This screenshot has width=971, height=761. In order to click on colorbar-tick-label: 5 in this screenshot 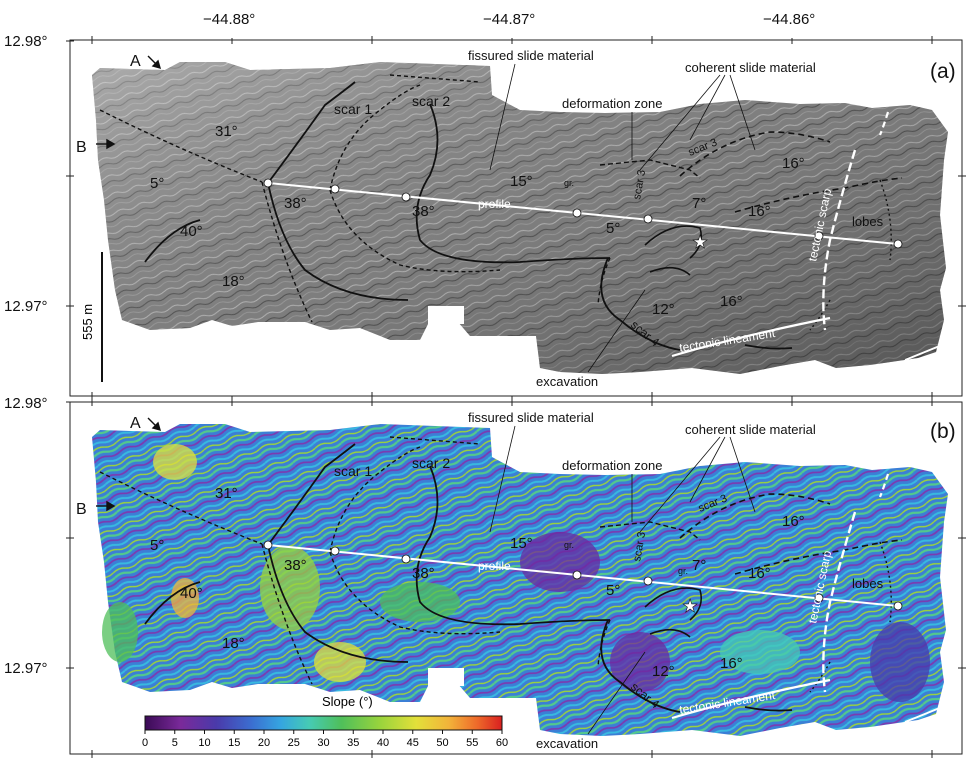, I will do `click(175, 743)`.